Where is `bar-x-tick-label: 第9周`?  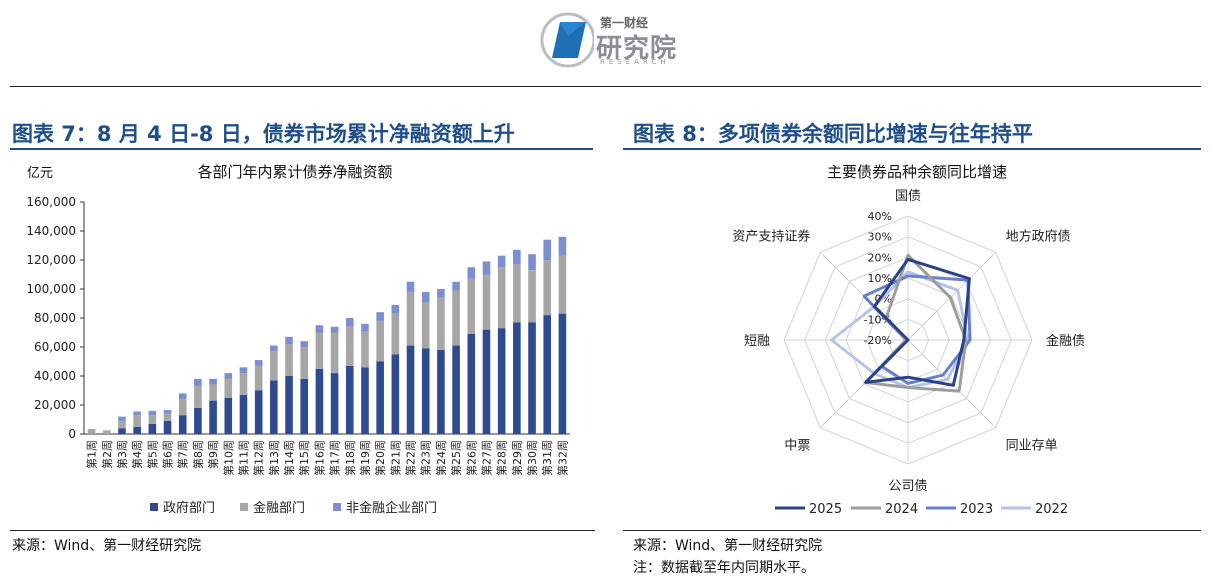
bar-x-tick-label: 第9周 is located at coordinates (213, 454).